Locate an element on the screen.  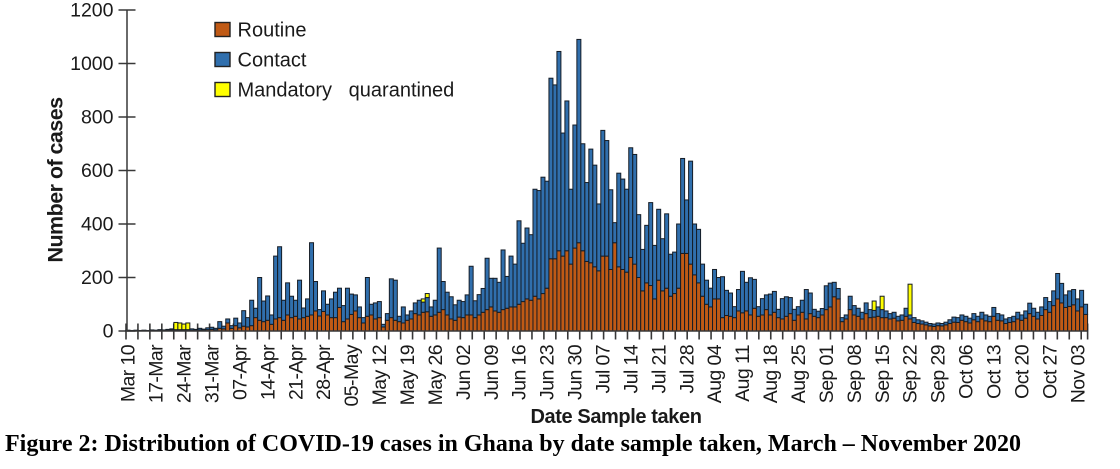
svg-text: May 26 is located at coordinates (436, 375).